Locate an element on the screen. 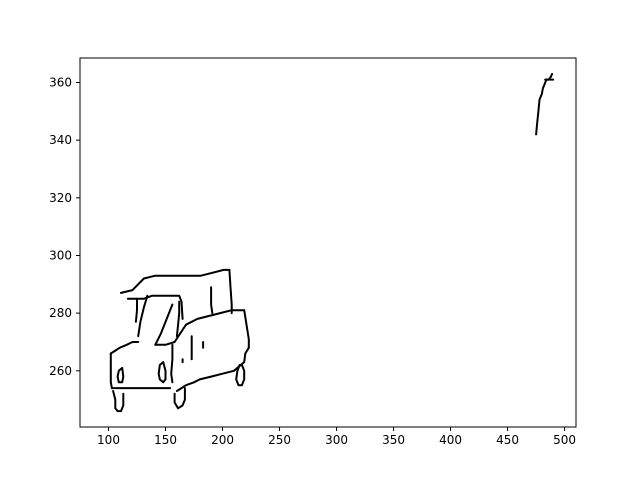 This screenshot has height=480, width=640. y-tick-label: 340 is located at coordinates (60, 140).